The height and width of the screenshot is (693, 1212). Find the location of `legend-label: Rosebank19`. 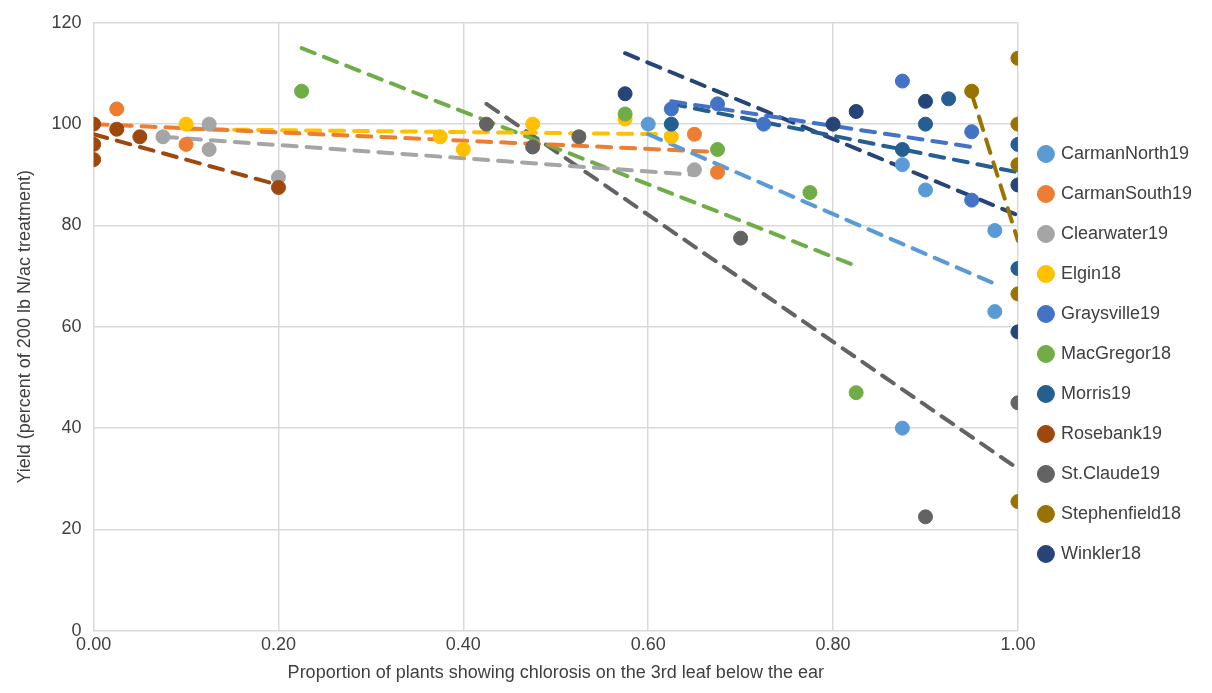

legend-label: Rosebank19 is located at coordinates (1111, 432).